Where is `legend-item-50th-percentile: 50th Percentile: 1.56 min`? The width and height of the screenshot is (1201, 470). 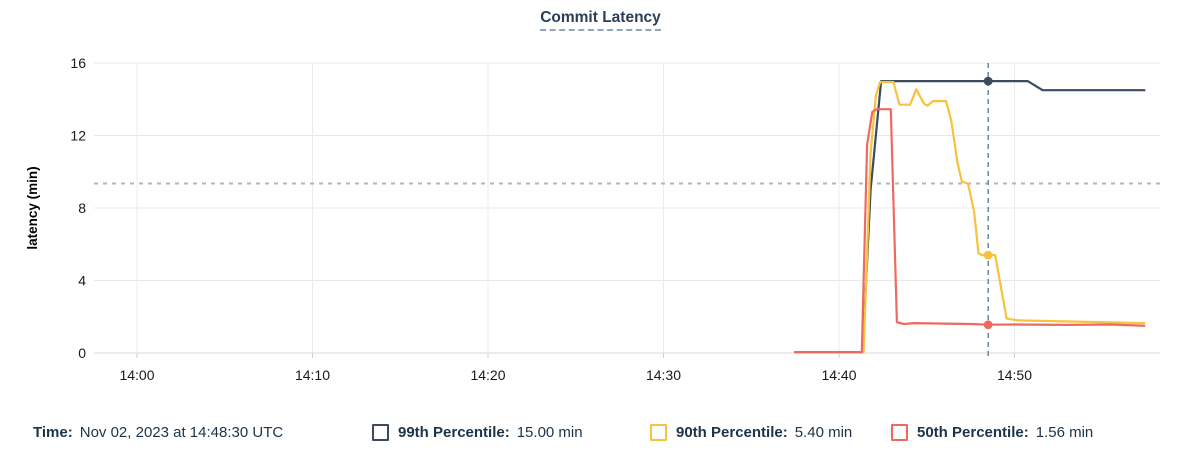 legend-item-50th-percentile: 50th Percentile: 1.56 min is located at coordinates (992, 432).